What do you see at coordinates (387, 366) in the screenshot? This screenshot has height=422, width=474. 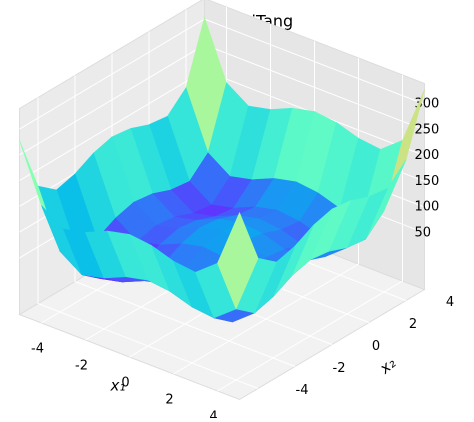 I see `y-axis-label: x₂` at bounding box center [387, 366].